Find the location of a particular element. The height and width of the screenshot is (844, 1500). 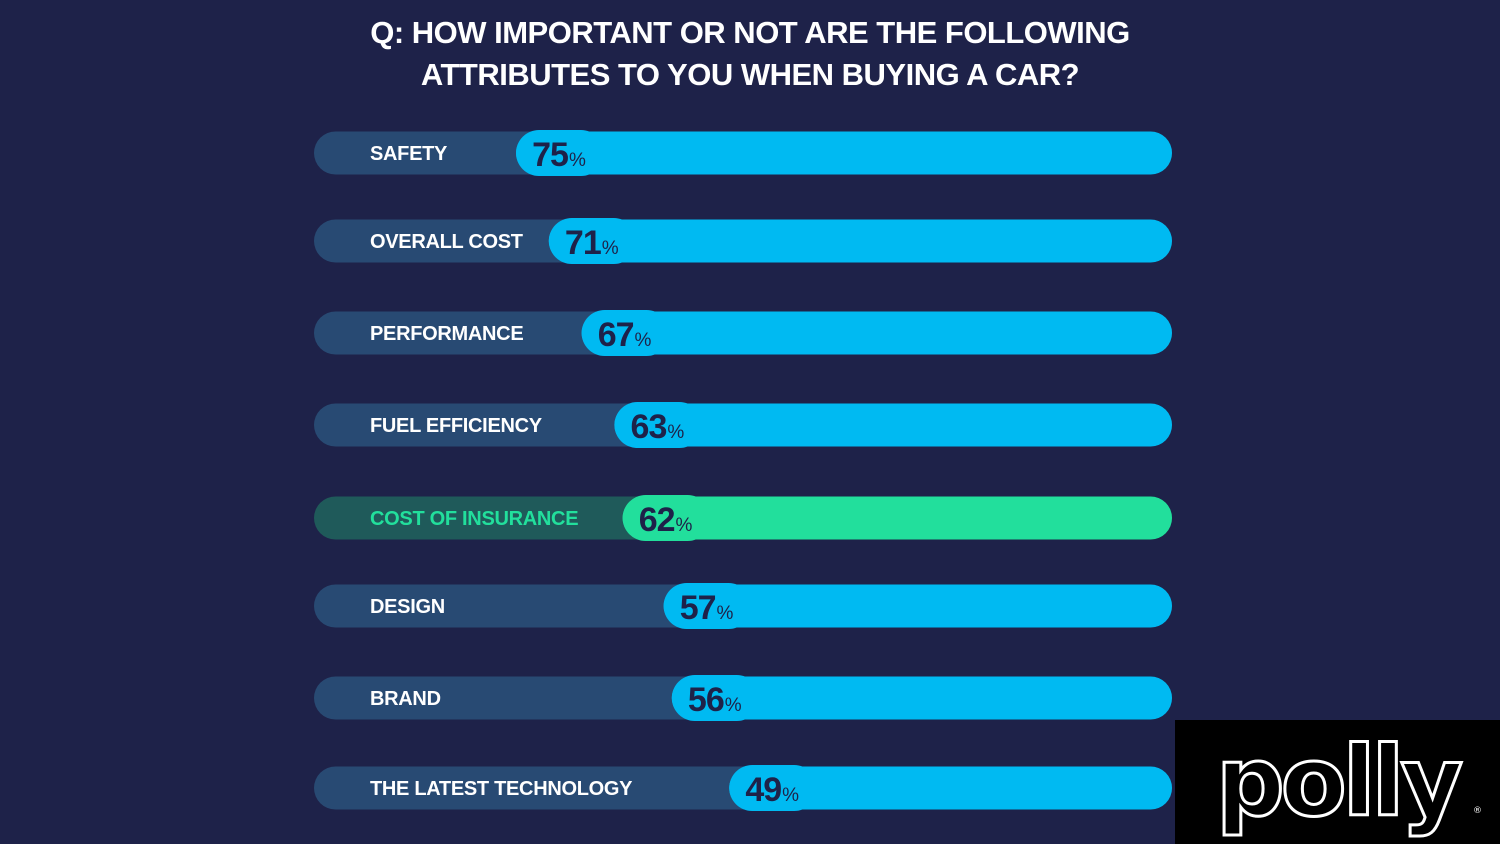

bar-value-label: 63% is located at coordinates (658, 427).